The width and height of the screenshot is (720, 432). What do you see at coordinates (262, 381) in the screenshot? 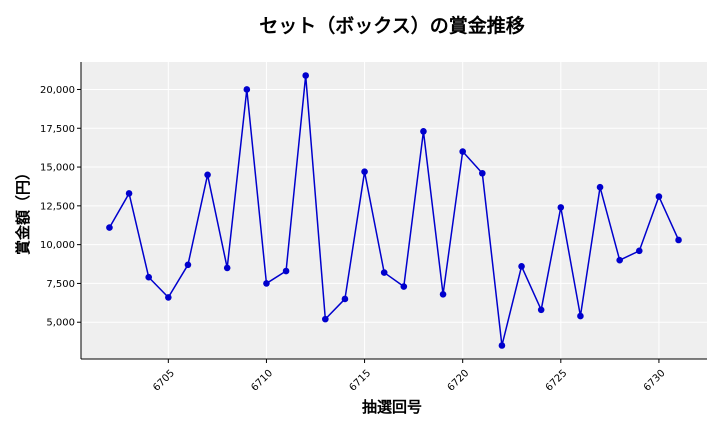
I see `x-tick-label: 6710` at bounding box center [262, 381].